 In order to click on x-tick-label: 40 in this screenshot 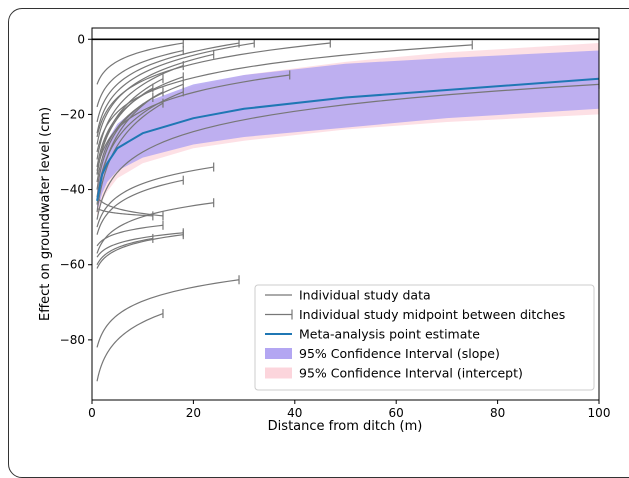, I will do `click(294, 413)`.